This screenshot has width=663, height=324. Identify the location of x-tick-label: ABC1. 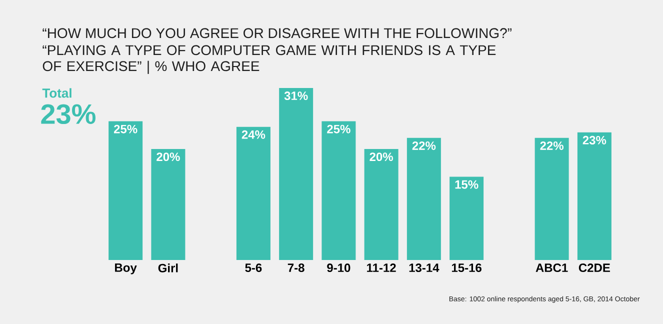
(552, 268).